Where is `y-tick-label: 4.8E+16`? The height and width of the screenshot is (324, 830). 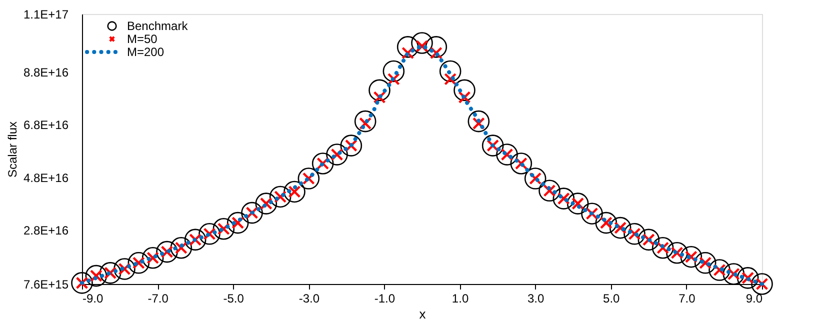 y-tick-label: 4.8E+16 is located at coordinates (46, 177).